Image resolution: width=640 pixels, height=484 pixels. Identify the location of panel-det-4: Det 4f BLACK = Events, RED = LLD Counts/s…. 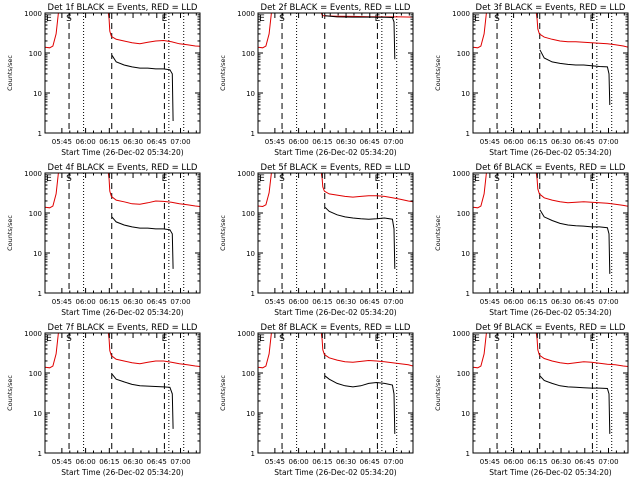
(103, 240).